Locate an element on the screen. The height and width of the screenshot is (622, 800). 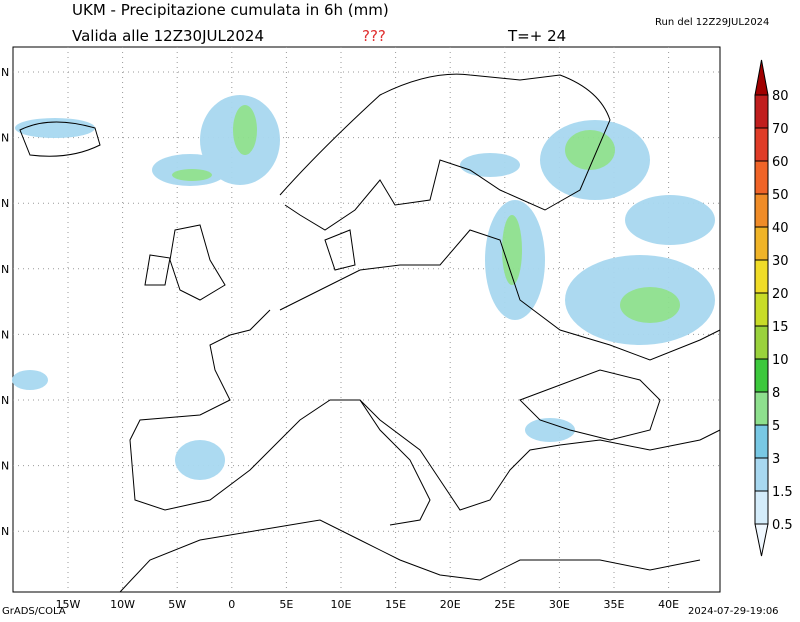
forecast-step: T=+ 24 is located at coordinates (536, 36).